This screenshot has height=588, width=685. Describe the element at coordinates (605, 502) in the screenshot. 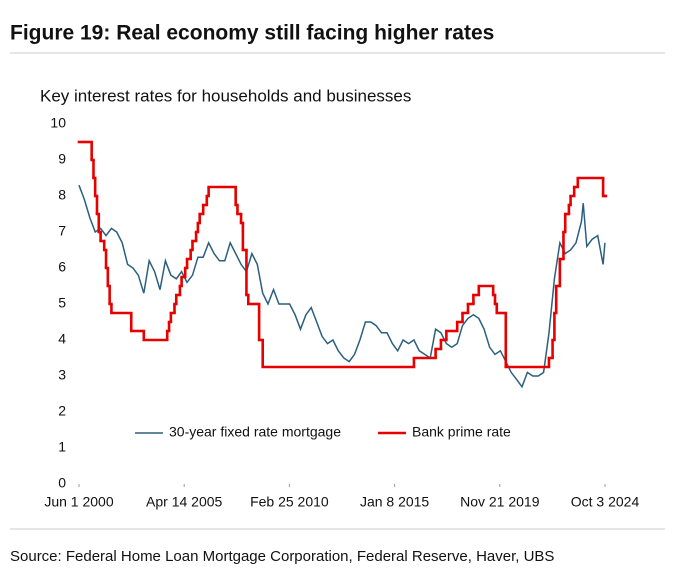

I see `x-tick-label: Oct 3 2024` at that location.